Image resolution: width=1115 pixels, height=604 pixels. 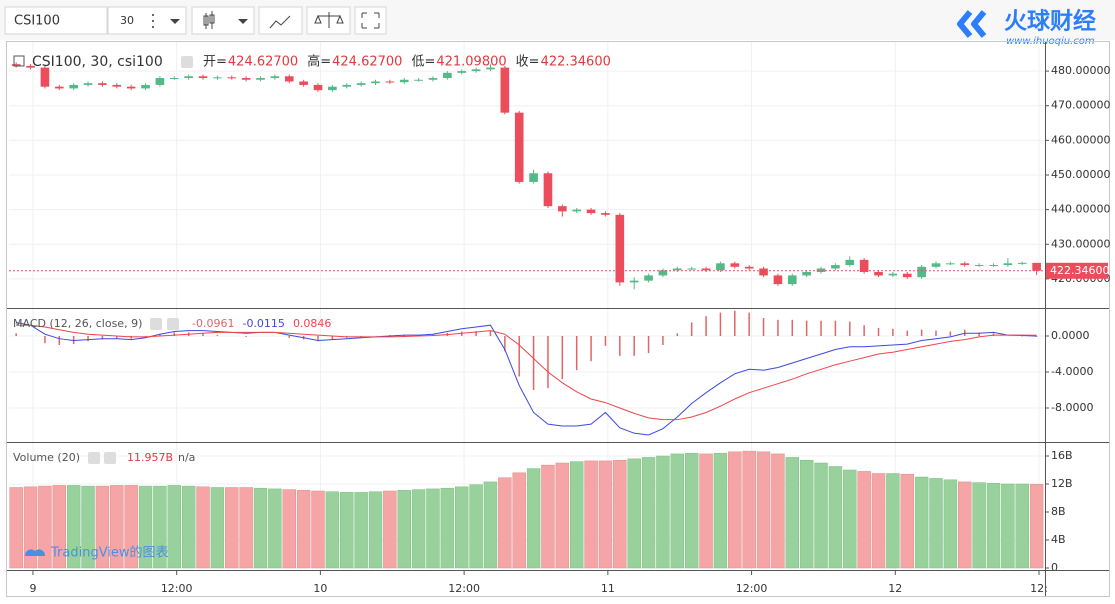 I want to click on y-tick-label: 470.00000, so click(x=1081, y=105).